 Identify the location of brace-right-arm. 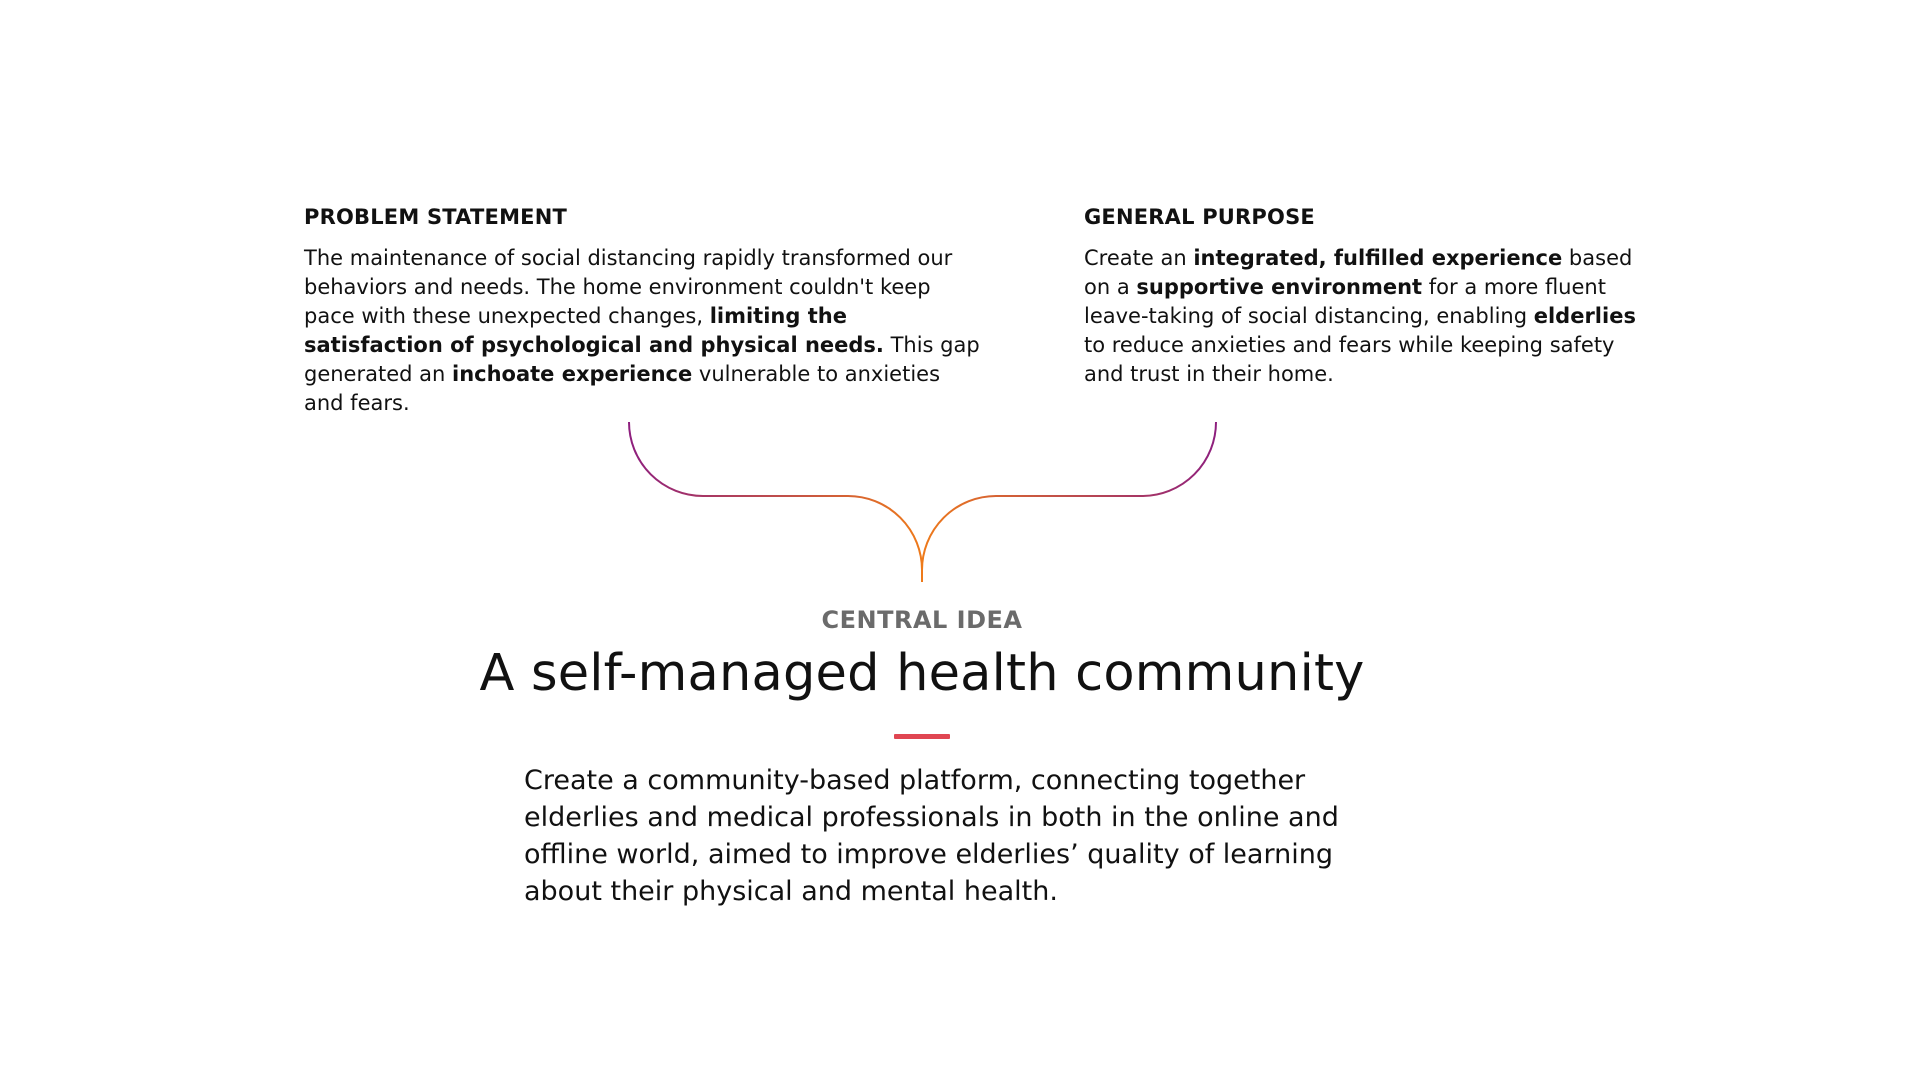
(1069, 496).